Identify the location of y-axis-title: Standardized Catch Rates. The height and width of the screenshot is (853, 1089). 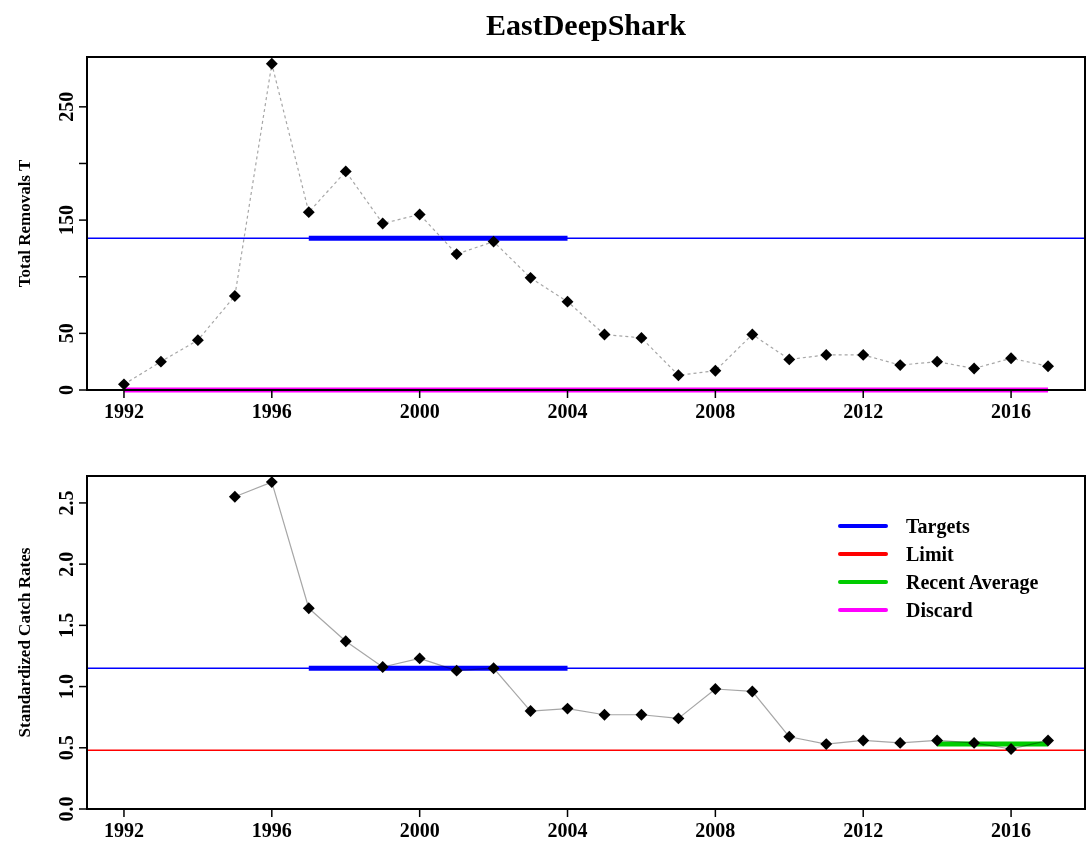
(24, 642).